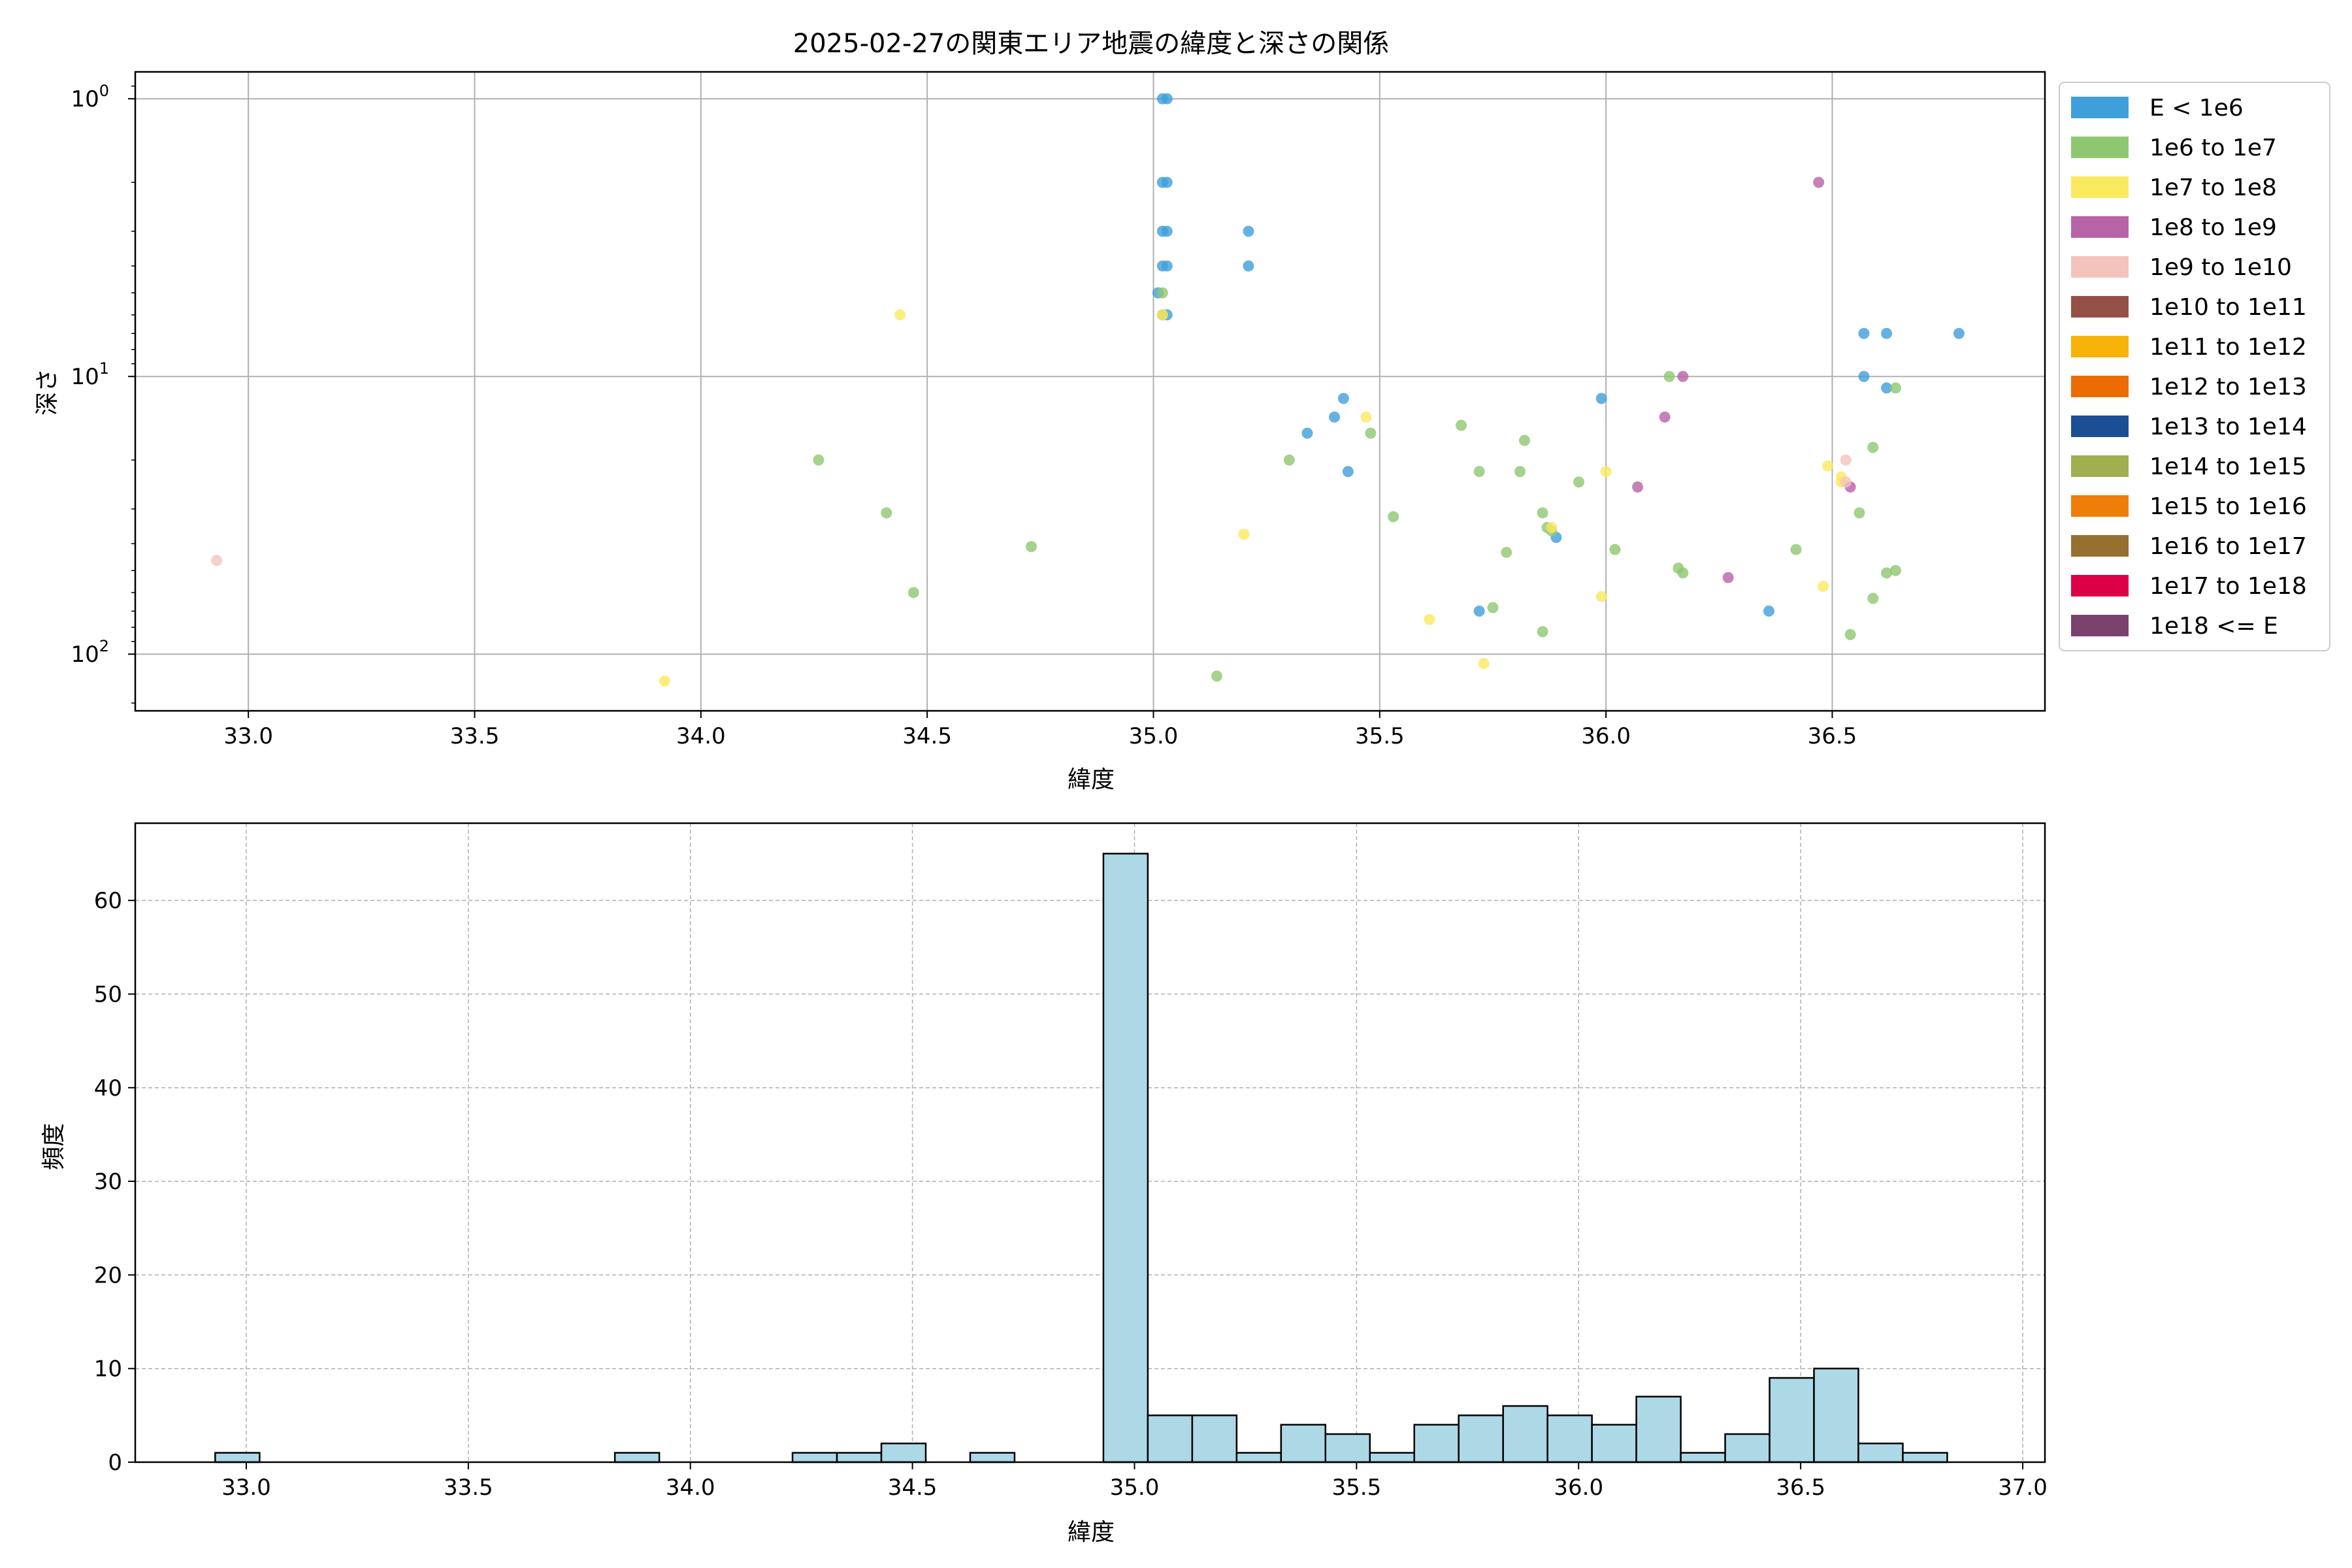 This screenshot has width=2352, height=1568. I want to click on histogram-y-ticks: 0 10 20 30 40 50 60, so click(114, 1182).